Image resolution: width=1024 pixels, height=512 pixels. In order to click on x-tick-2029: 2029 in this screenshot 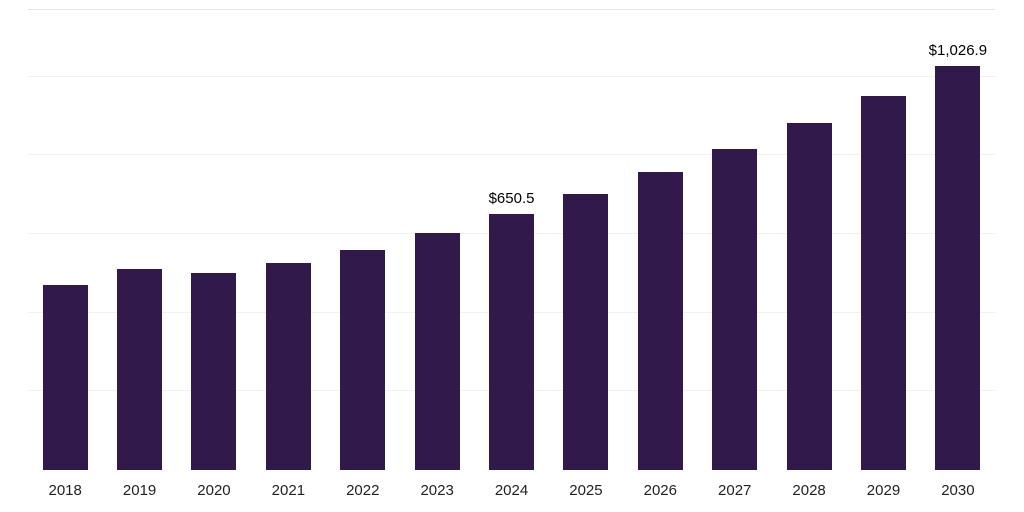, I will do `click(883, 490)`.